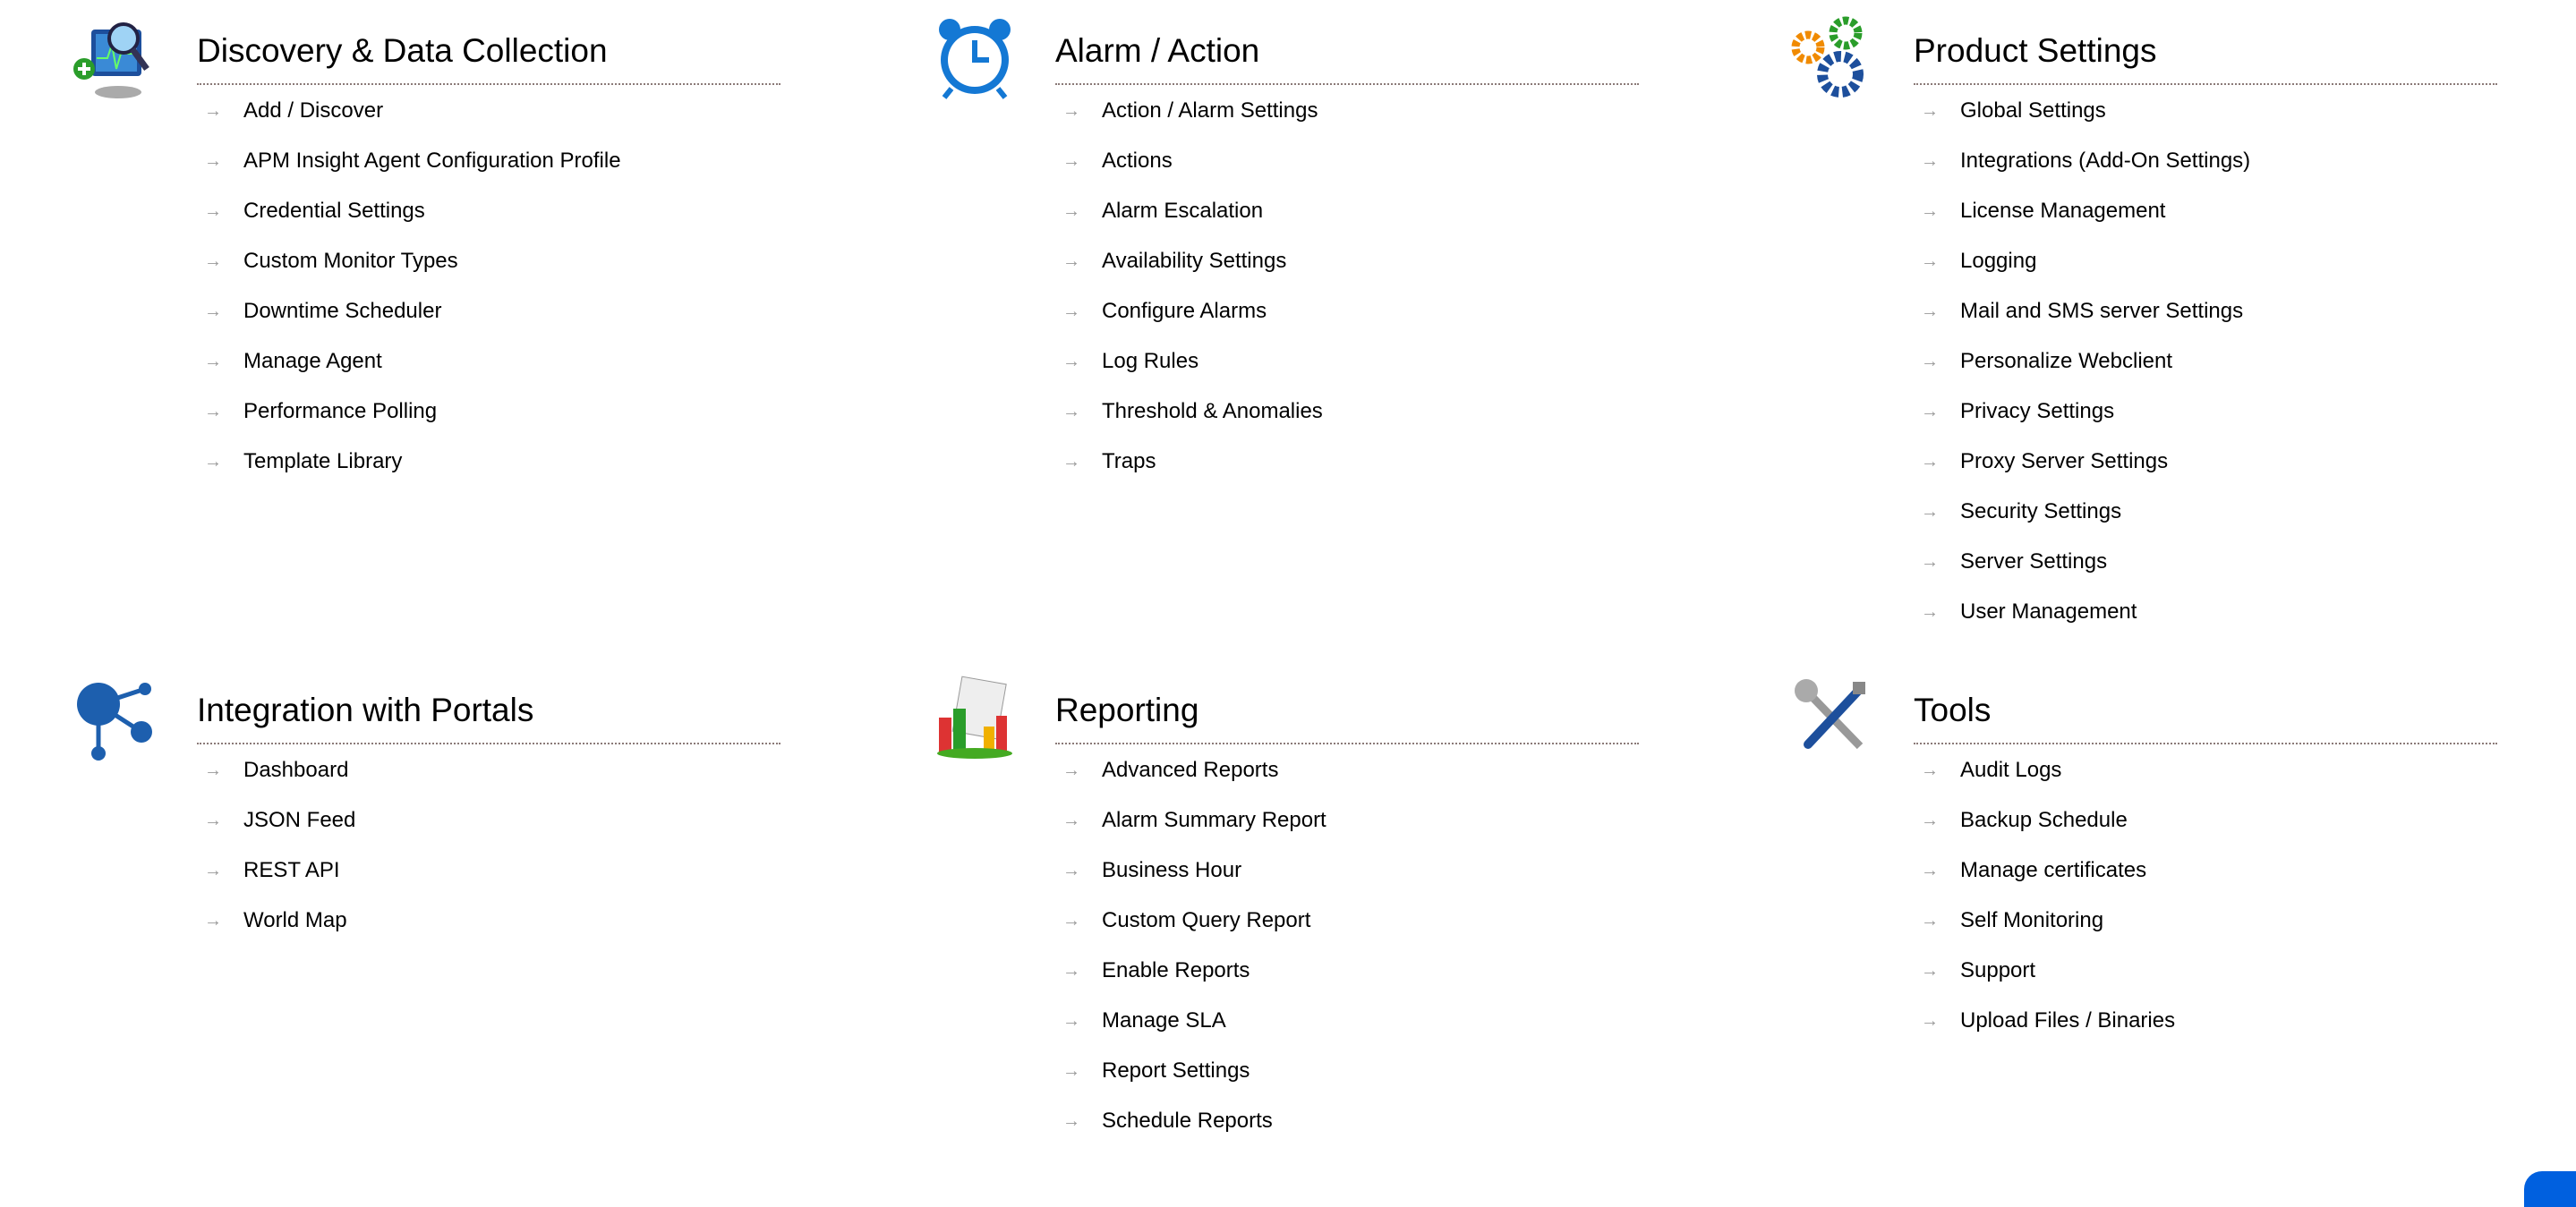 The image size is (2576, 1207). Describe the element at coordinates (599, 830) in the screenshot. I see `menu-link: → JSON Feed` at that location.